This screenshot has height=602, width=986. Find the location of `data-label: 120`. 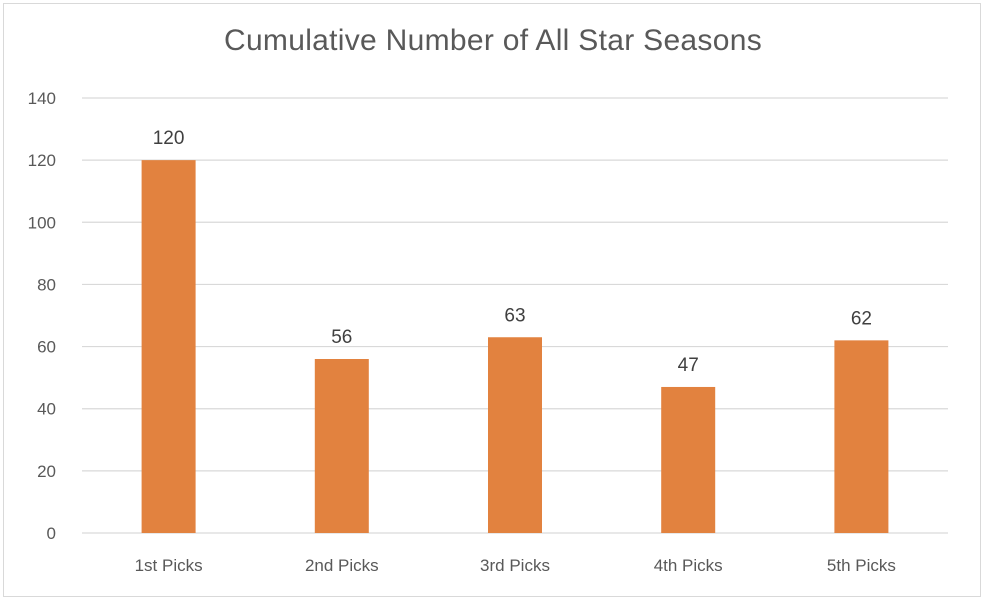

data-label: 120 is located at coordinates (169, 138).